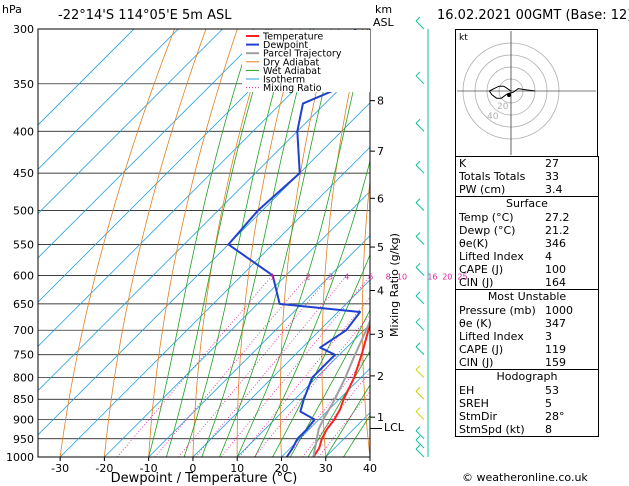 Image resolution: width=629 pixels, height=486 pixels. I want to click on km-tick-label: 3, so click(380, 334).